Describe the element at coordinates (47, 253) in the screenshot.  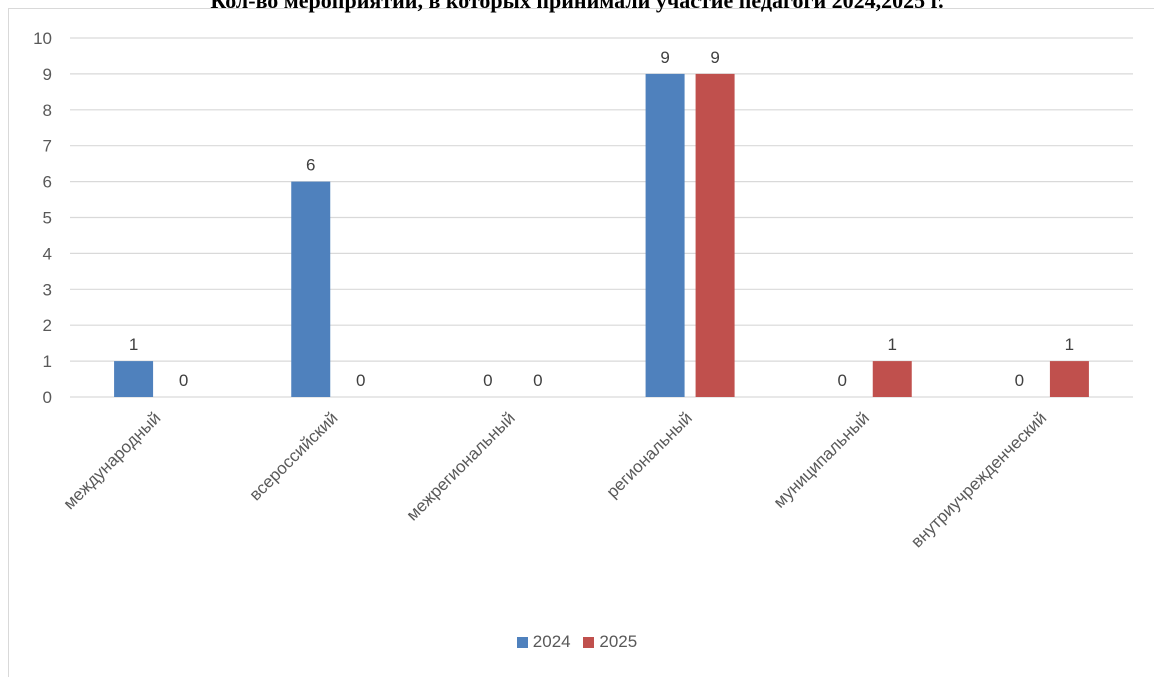
I see `y-tick-label: 4` at that location.